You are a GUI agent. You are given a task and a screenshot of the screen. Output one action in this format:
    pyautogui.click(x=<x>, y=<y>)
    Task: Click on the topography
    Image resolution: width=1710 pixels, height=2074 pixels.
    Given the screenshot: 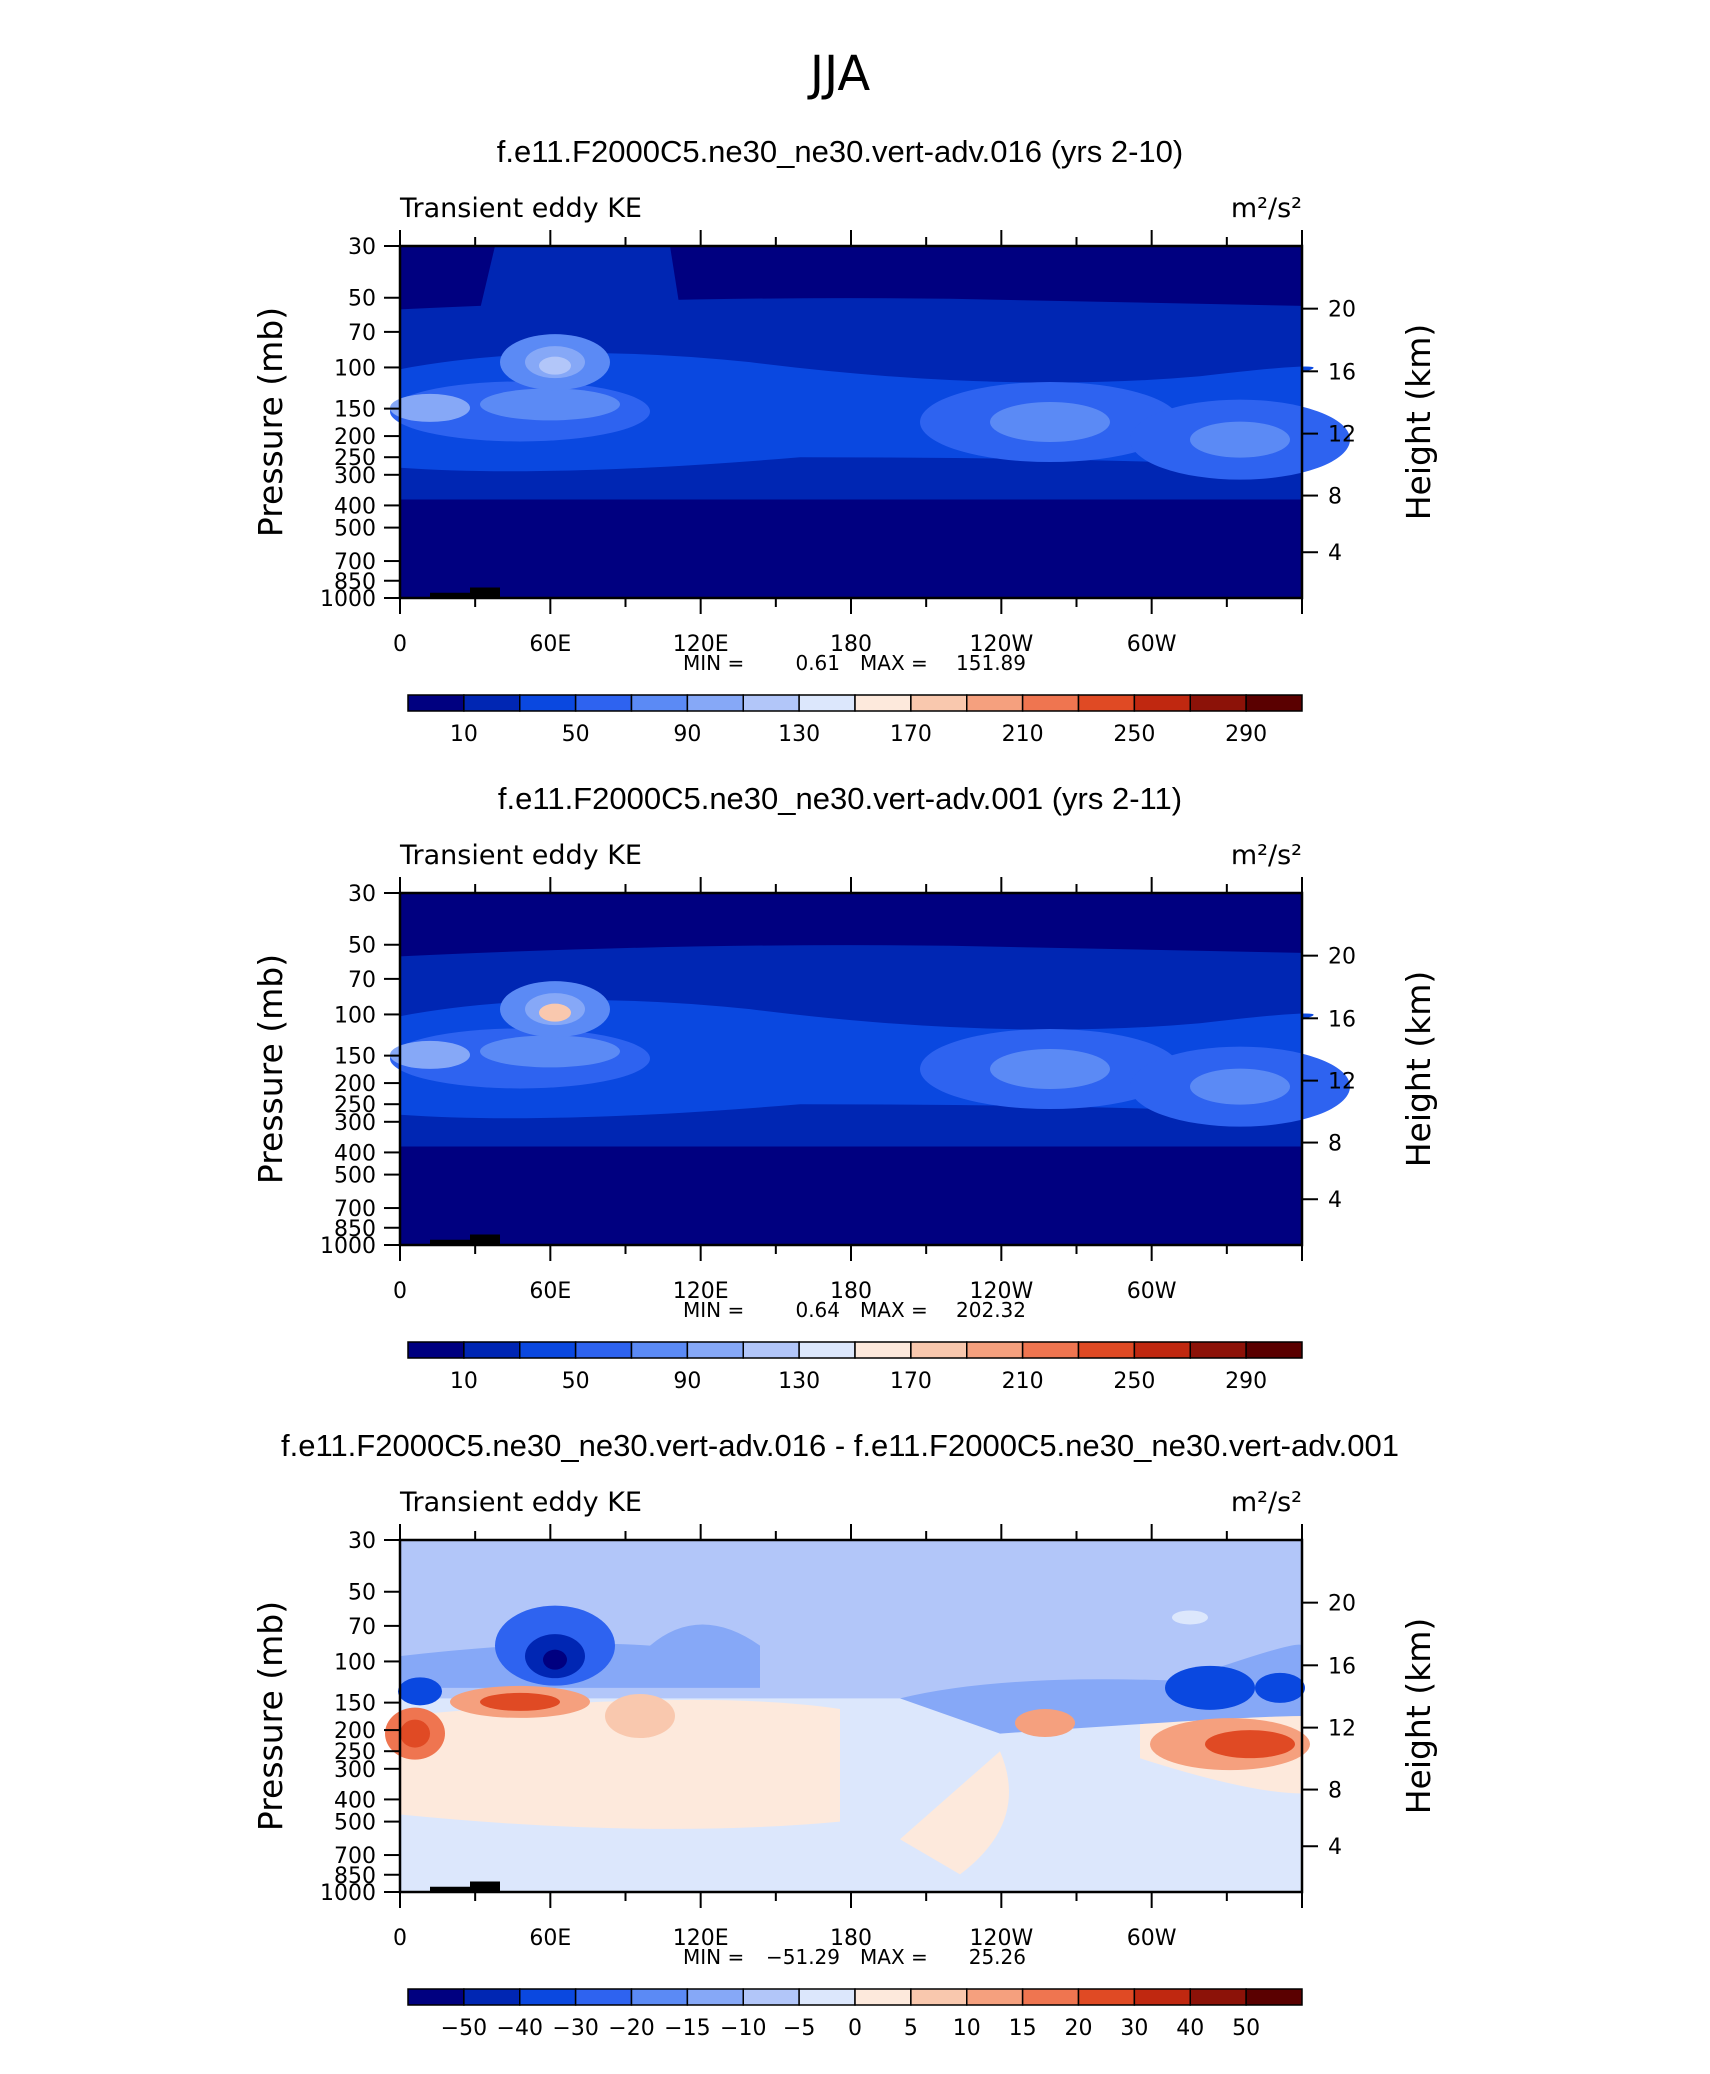 What is the action you would take?
    pyautogui.click(x=465, y=1239)
    